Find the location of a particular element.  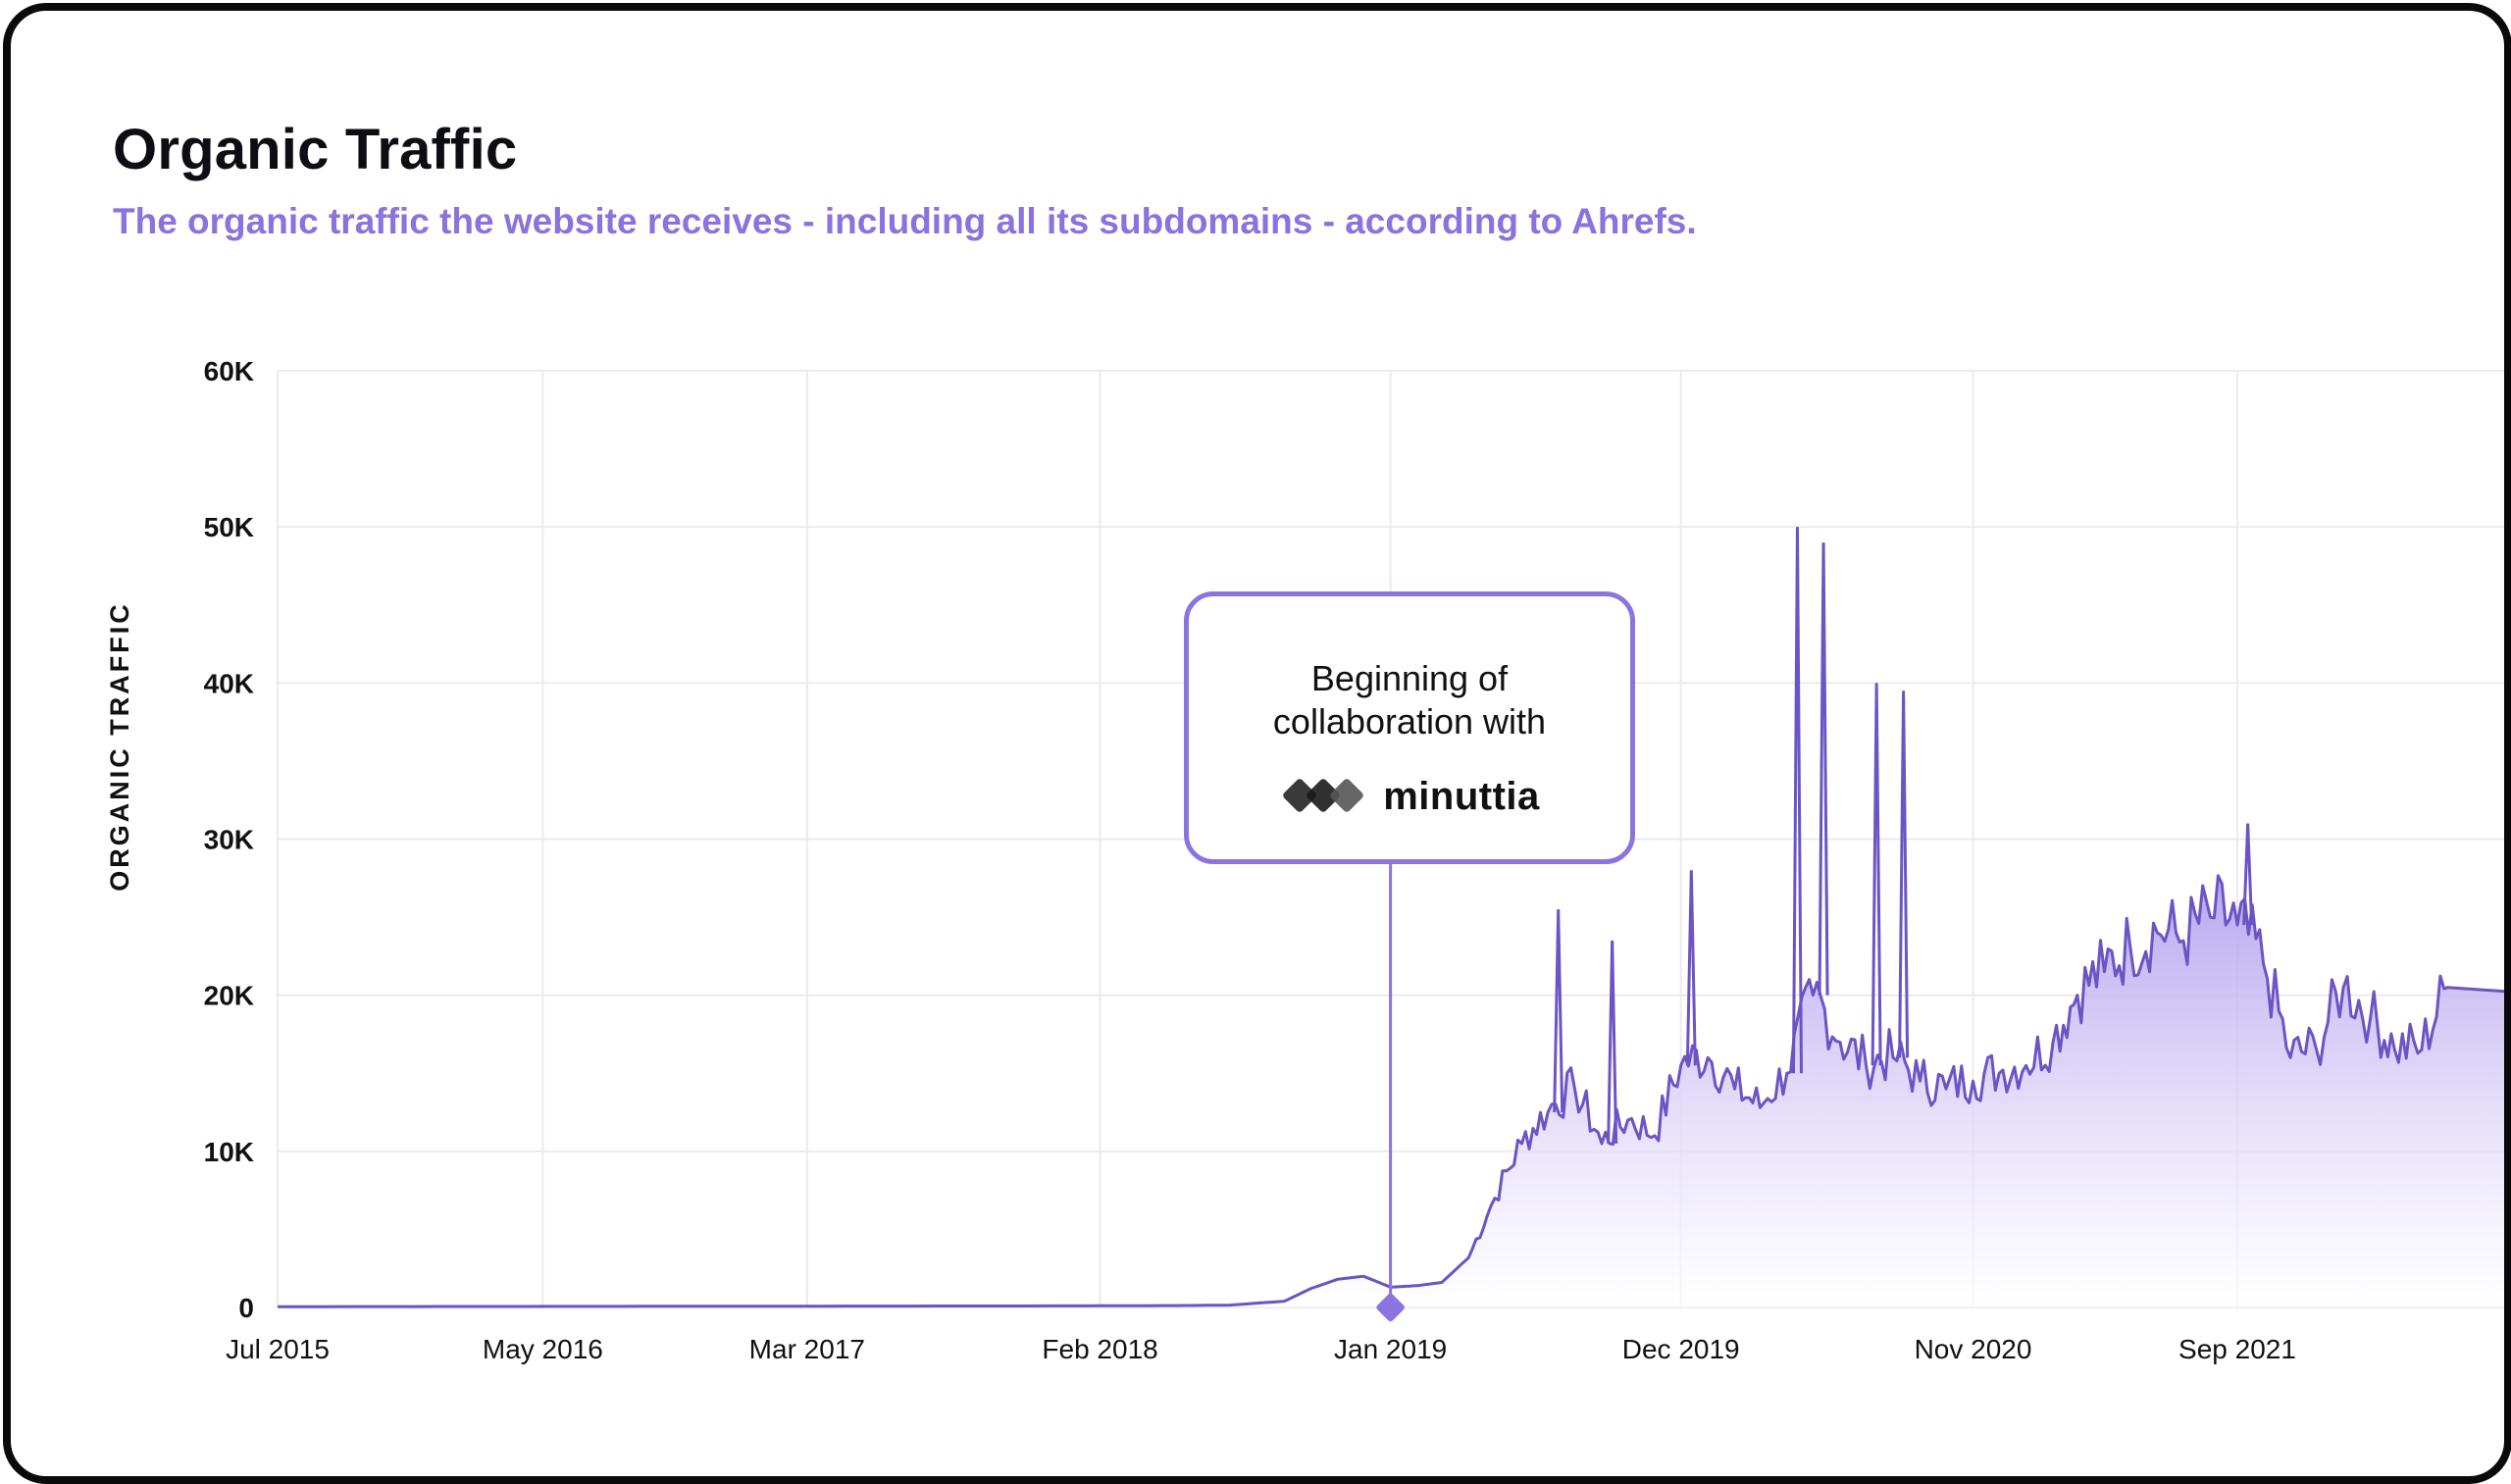

y-tick-label: 40K is located at coordinates (229, 683).